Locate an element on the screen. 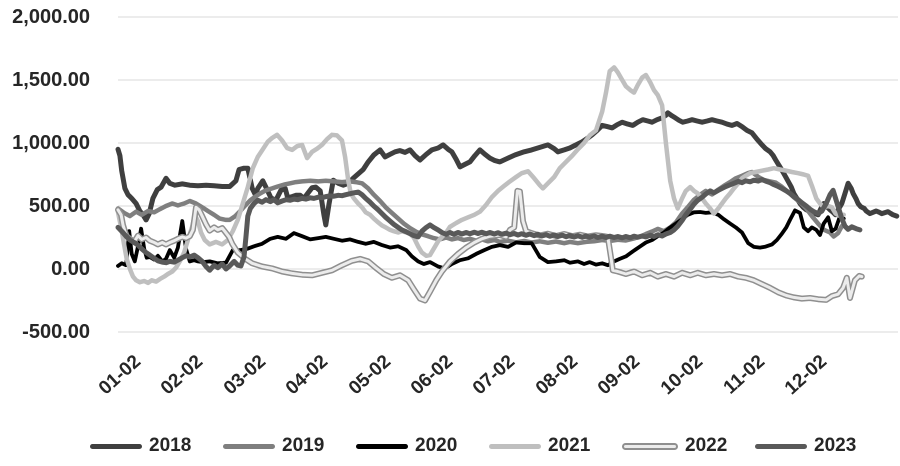  y-axis-tick-label: -500.00 is located at coordinates (56, 332).